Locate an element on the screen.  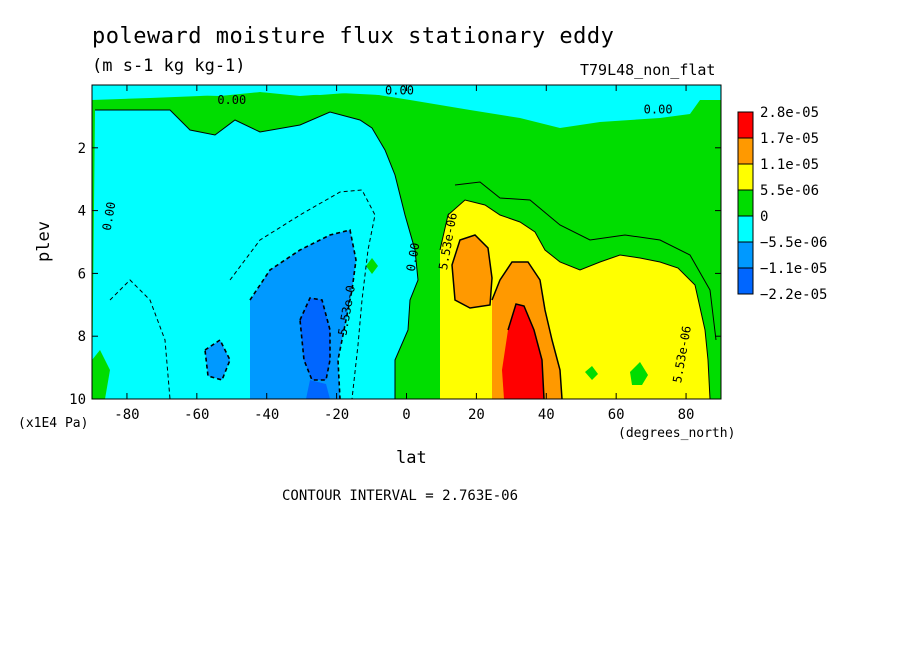
chart-title: poleward moisture flux stationary eddy is located at coordinates (353, 36).